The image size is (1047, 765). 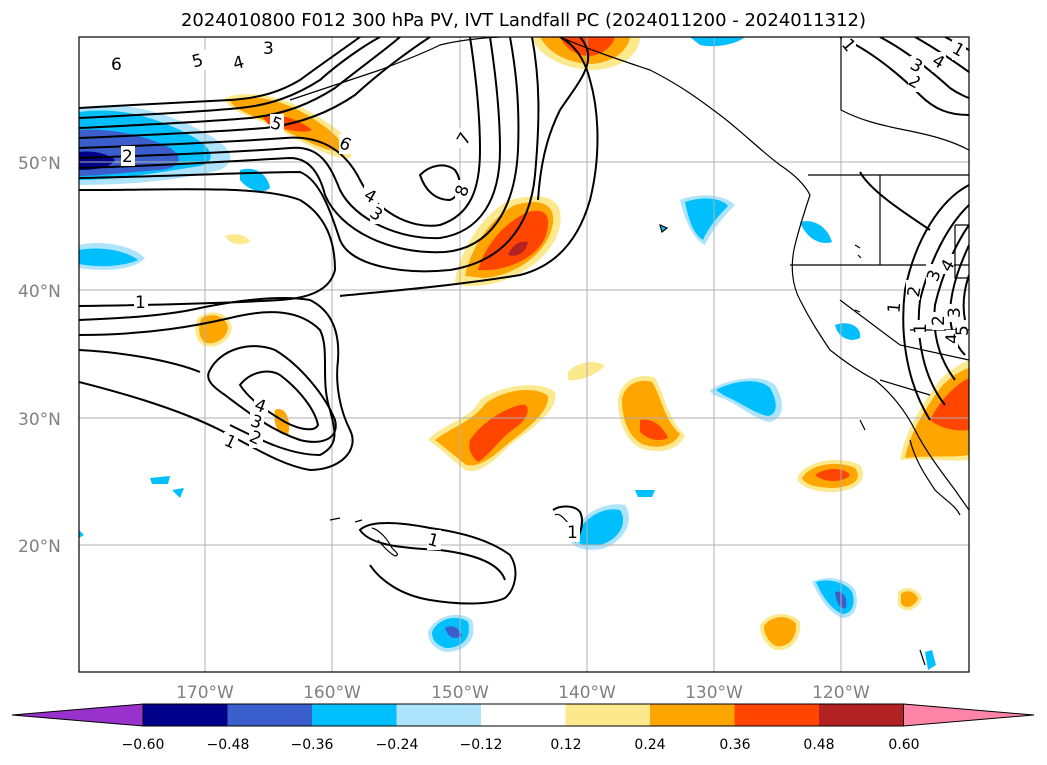 I want to click on contour-label: 6, so click(x=116, y=65).